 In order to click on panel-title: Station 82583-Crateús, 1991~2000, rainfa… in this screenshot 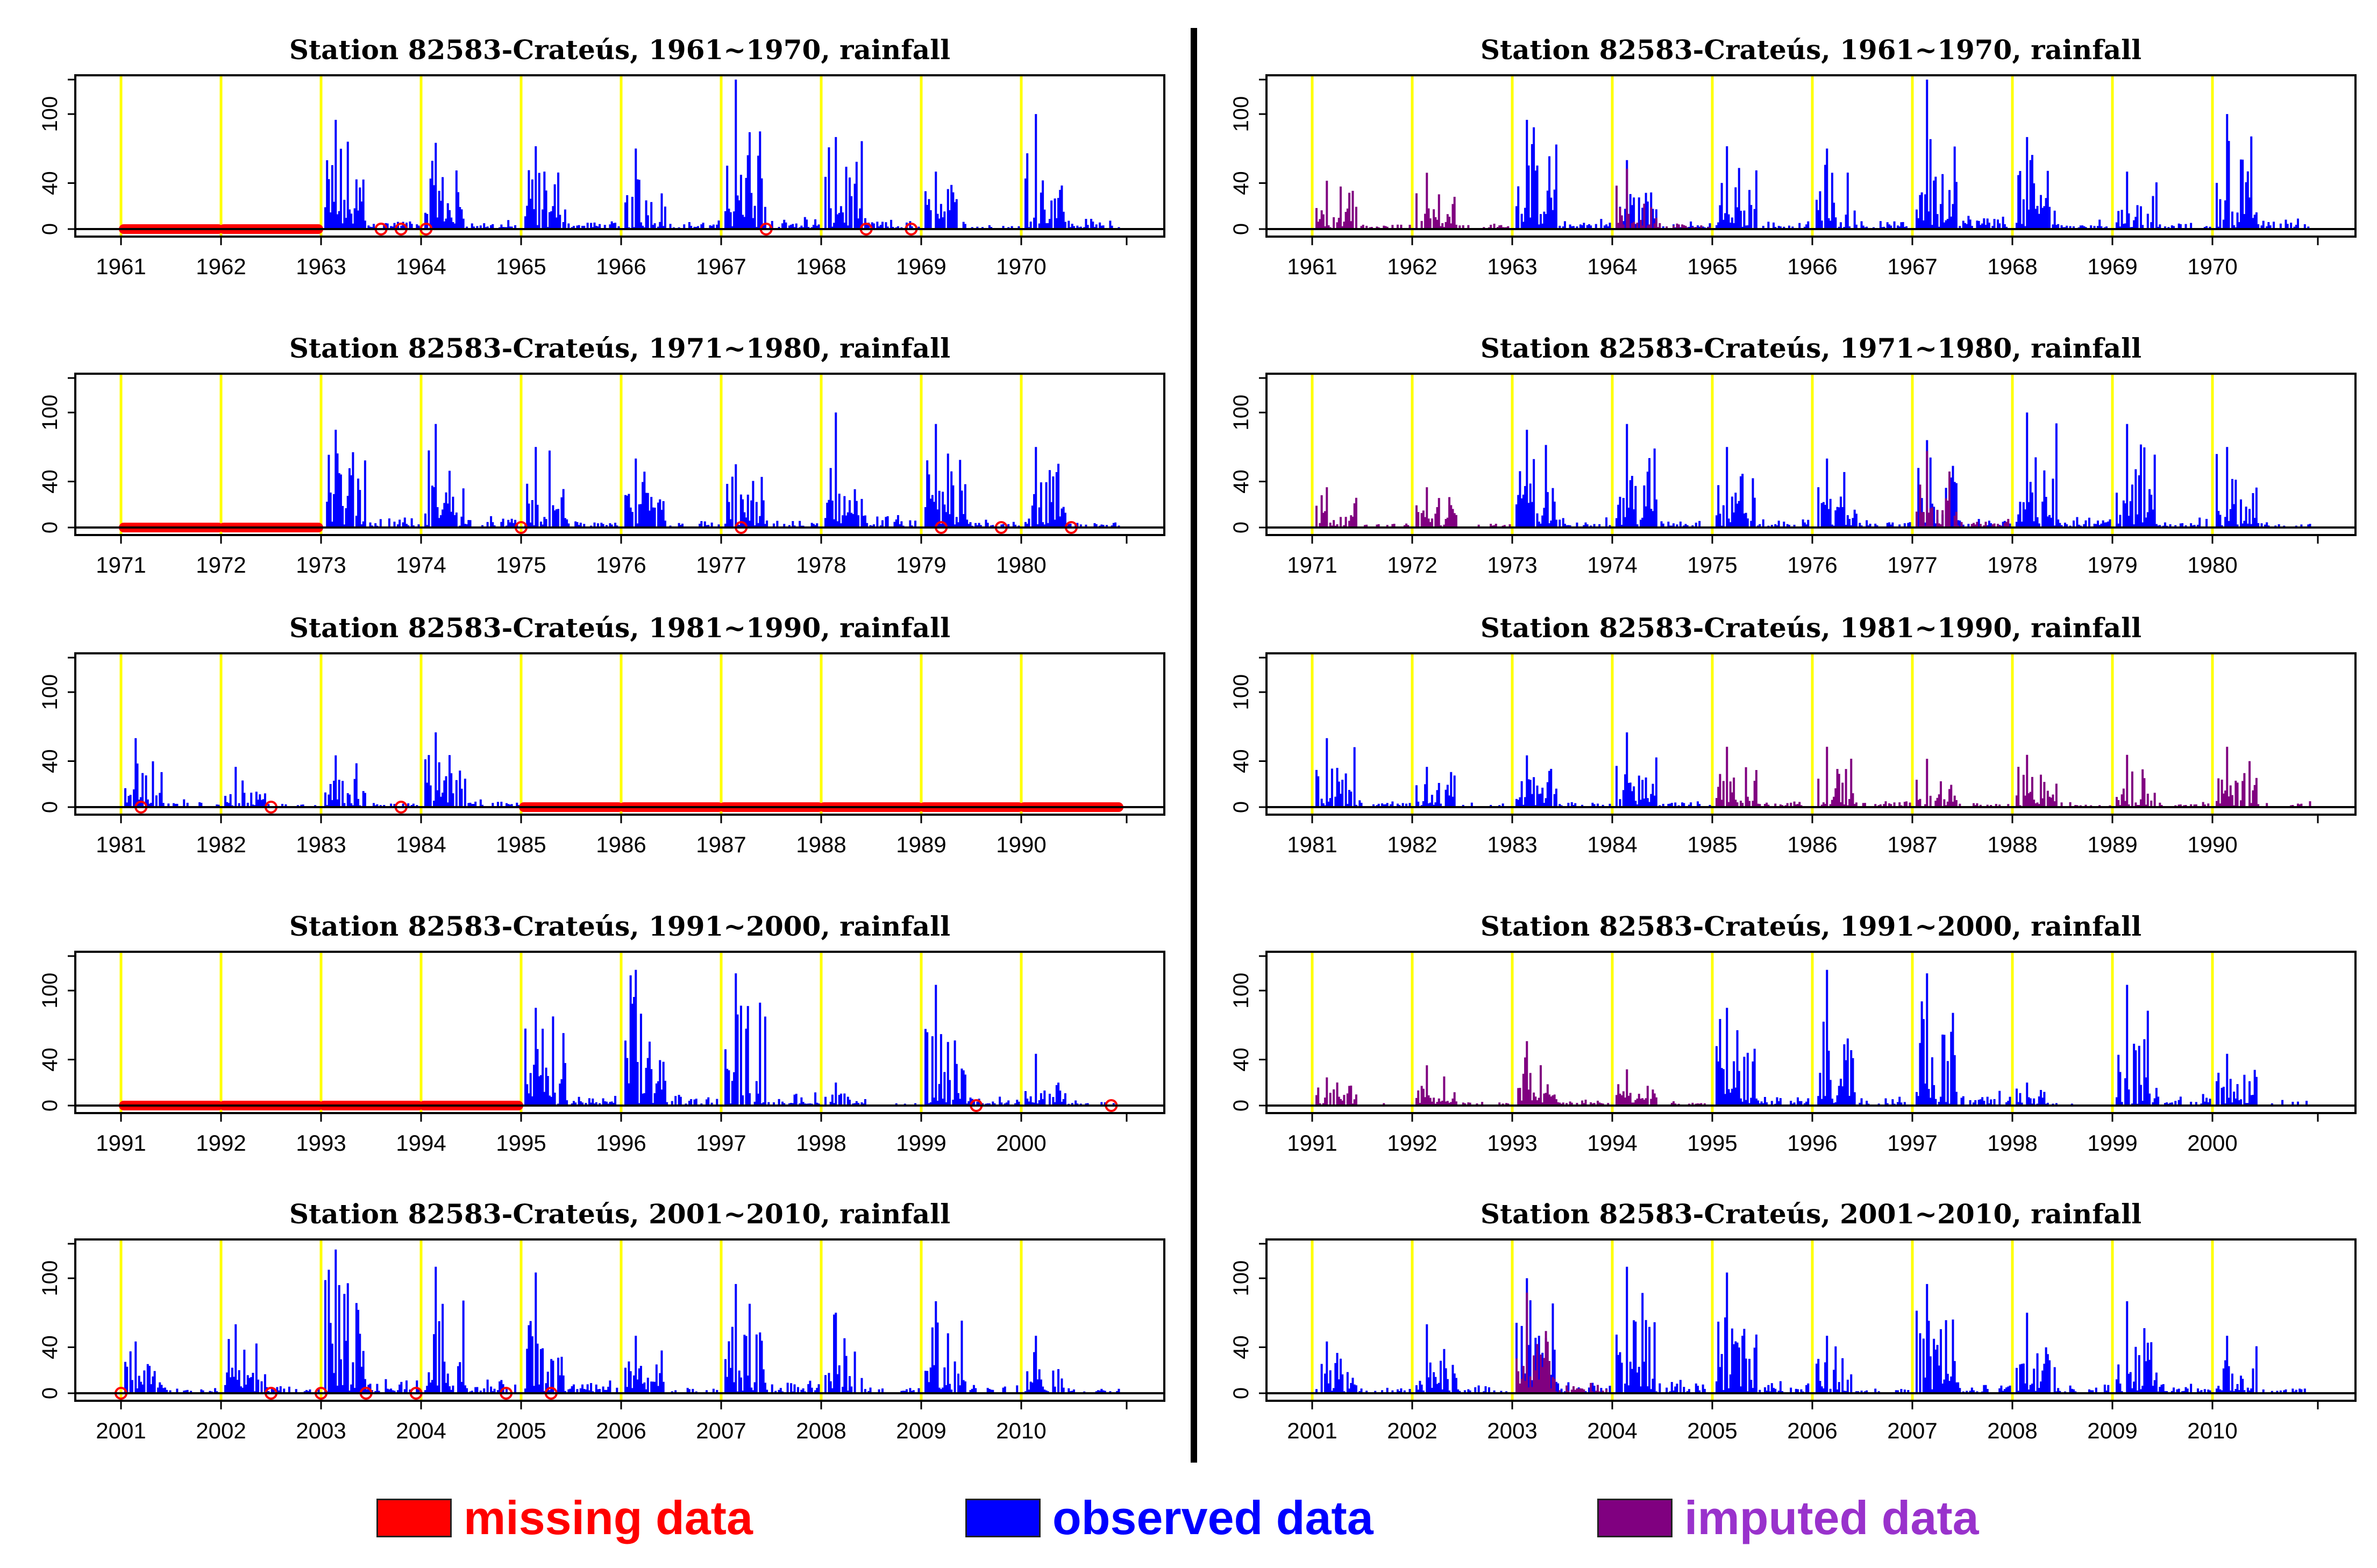, I will do `click(619, 926)`.